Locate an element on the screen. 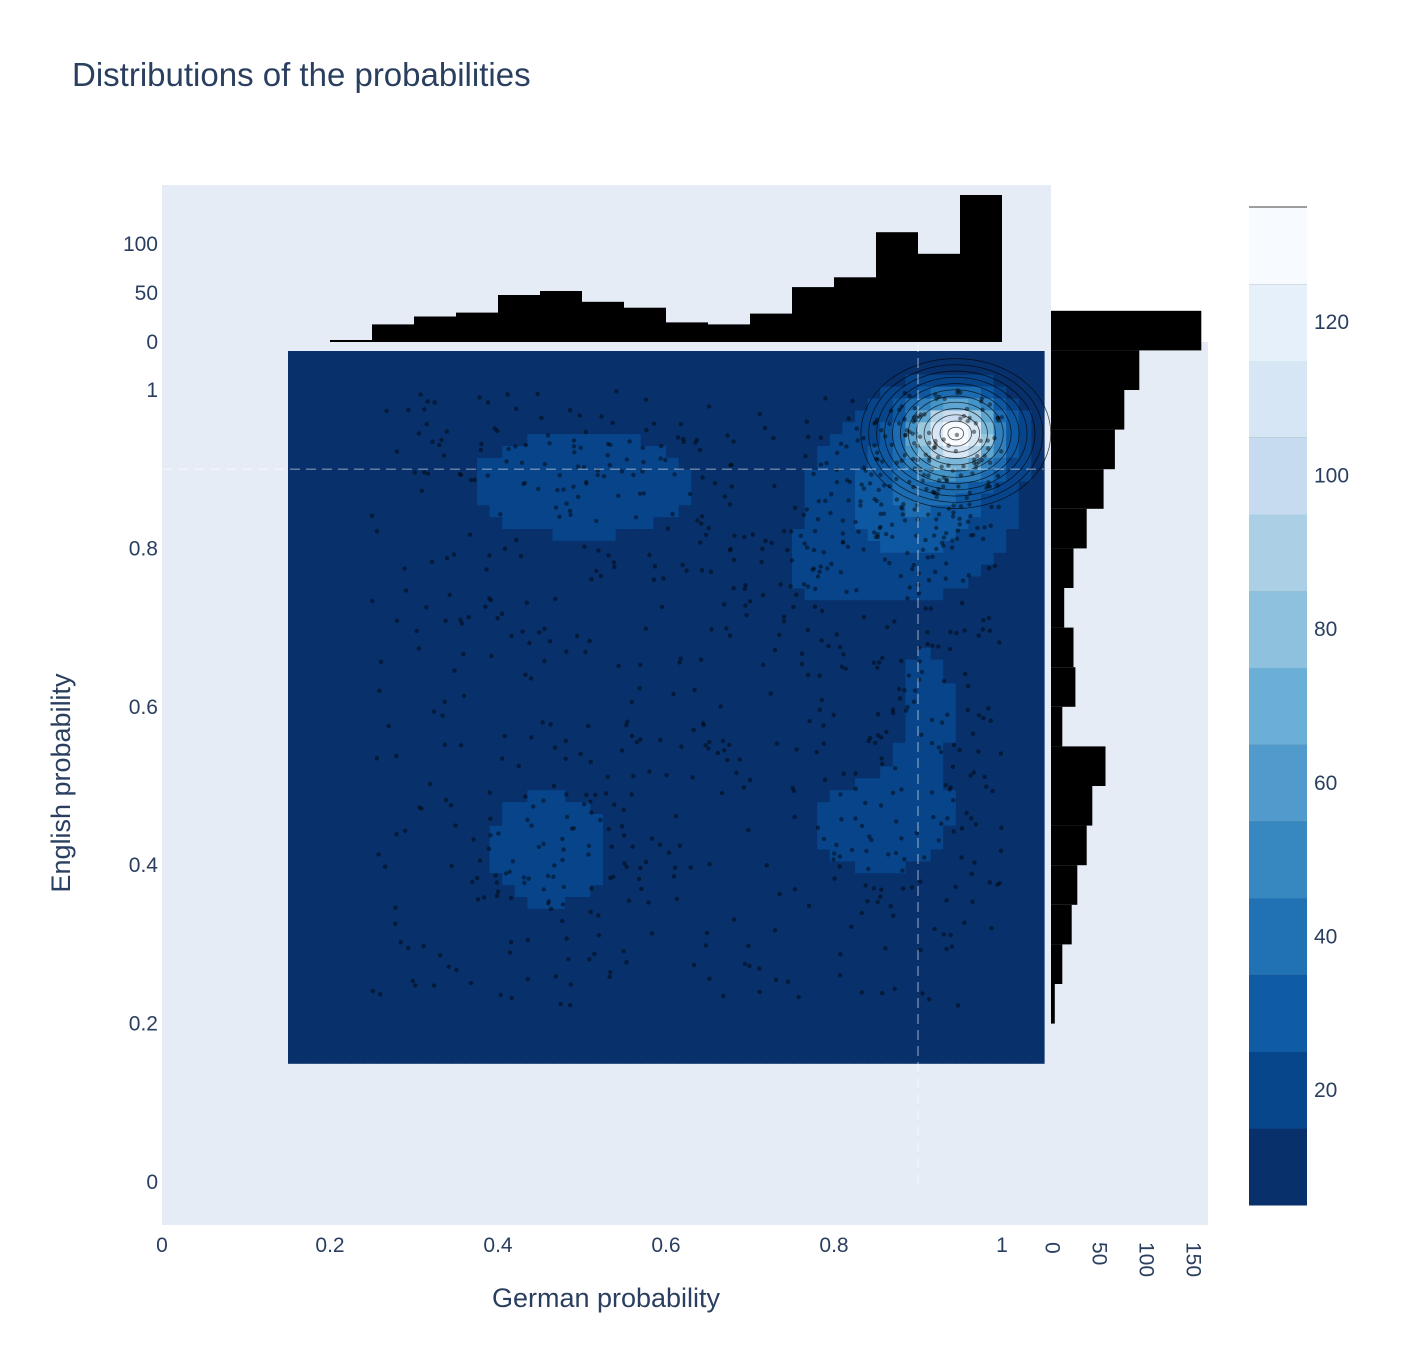 This screenshot has height=1356, width=1416. top-histogram-tick-label: 50 is located at coordinates (146, 293).